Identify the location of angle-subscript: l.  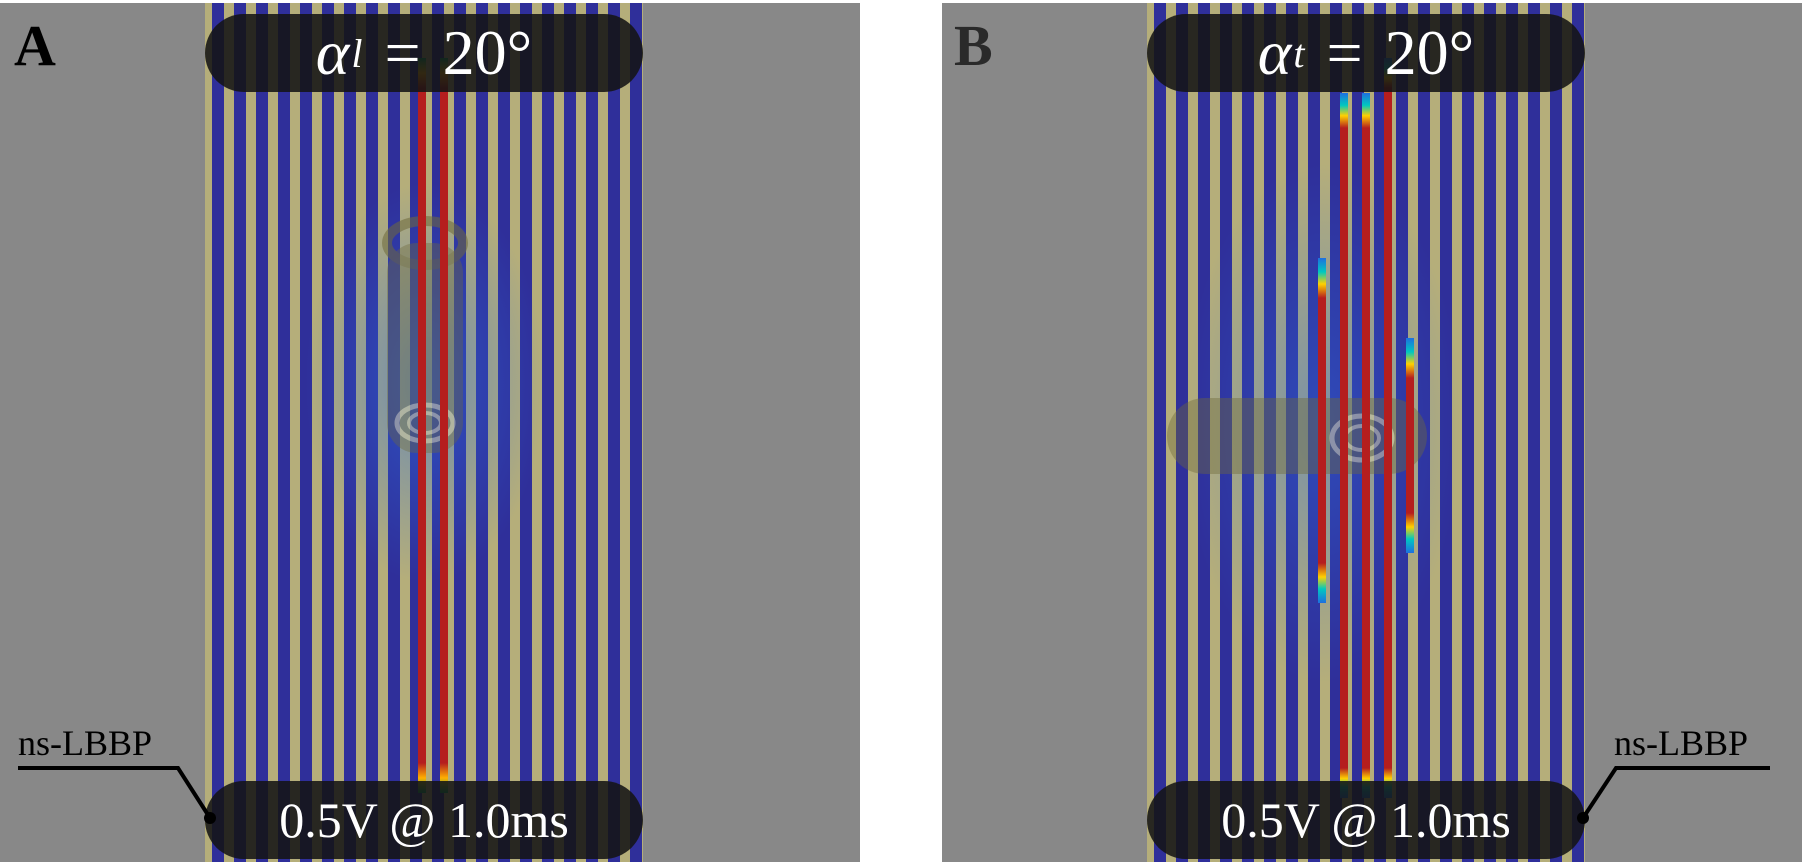
(357, 53).